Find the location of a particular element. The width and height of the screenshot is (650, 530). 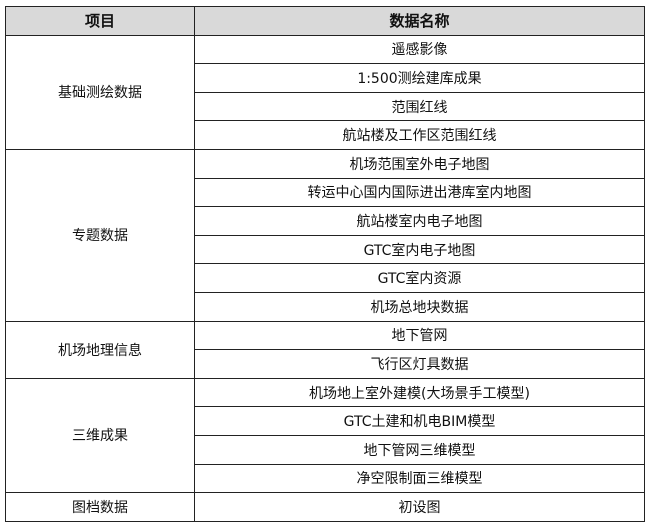

data-name-cell: 地下管网 is located at coordinates (419, 335).